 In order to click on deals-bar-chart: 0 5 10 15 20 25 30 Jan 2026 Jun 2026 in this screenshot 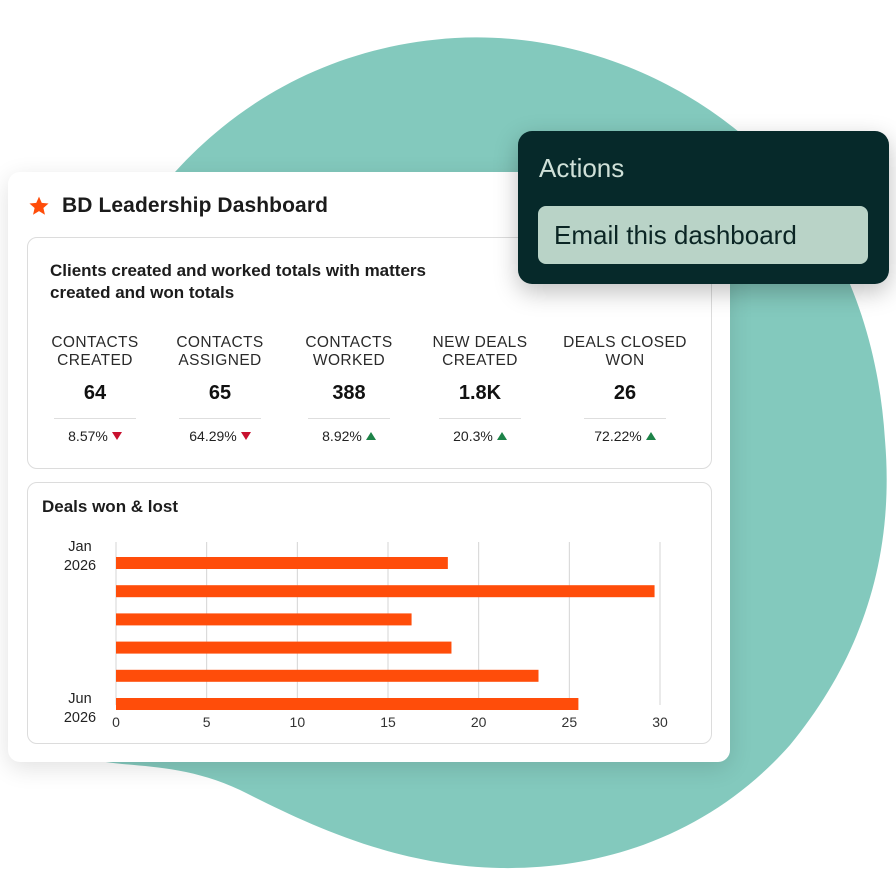, I will do `click(366, 634)`.